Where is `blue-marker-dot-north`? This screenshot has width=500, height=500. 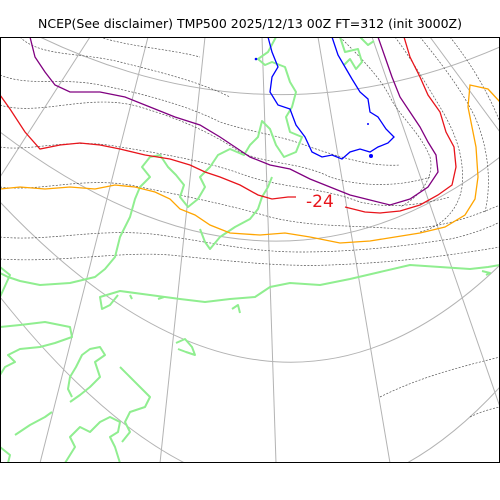 blue-marker-dot-north is located at coordinates (256, 59).